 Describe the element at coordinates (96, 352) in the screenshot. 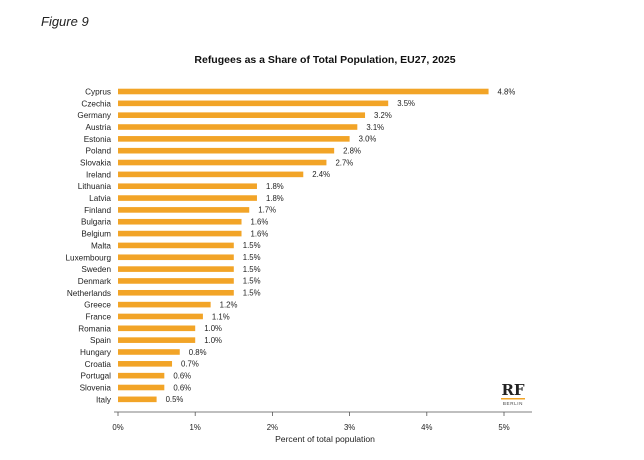

I see `category-label: Hungary` at that location.